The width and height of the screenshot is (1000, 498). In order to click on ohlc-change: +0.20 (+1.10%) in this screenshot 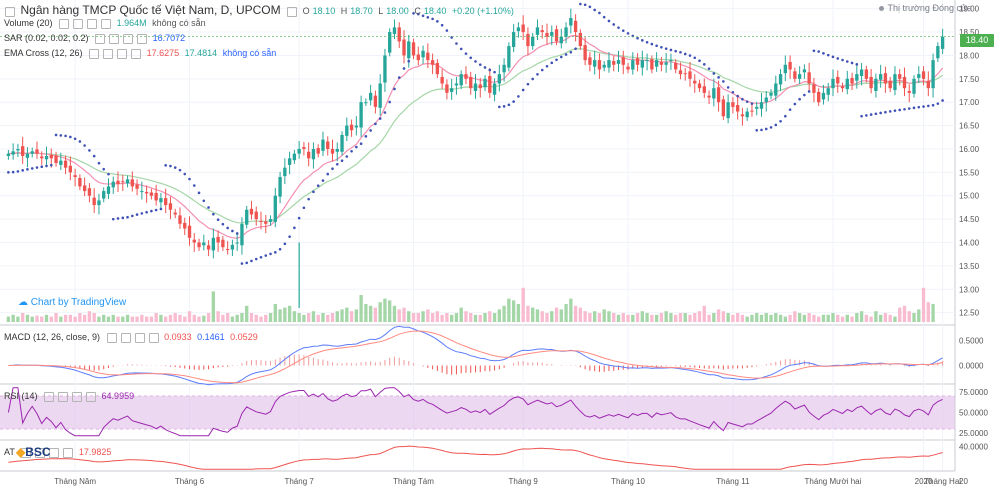, I will do `click(482, 11)`.